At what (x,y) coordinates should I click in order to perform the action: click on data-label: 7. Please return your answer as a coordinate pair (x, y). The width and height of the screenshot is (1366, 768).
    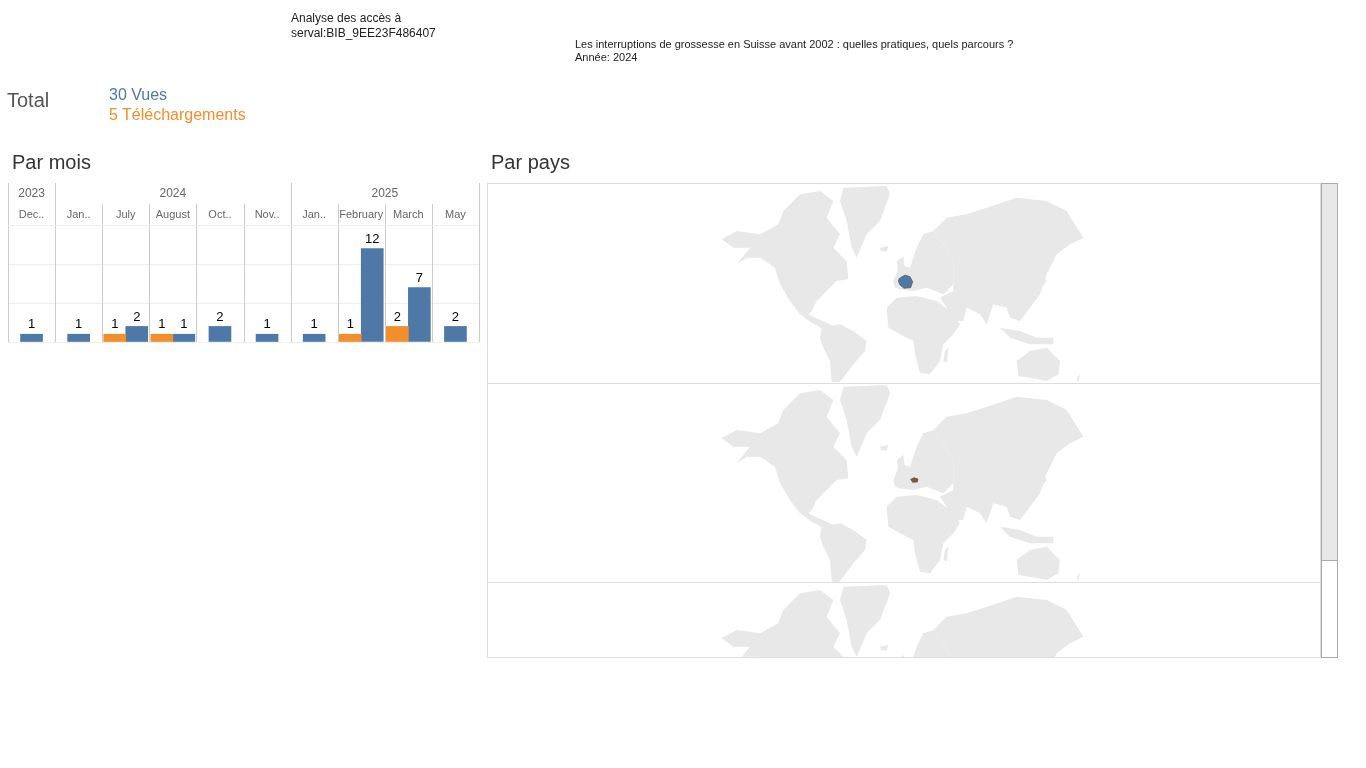
    Looking at the image, I should click on (419, 277).